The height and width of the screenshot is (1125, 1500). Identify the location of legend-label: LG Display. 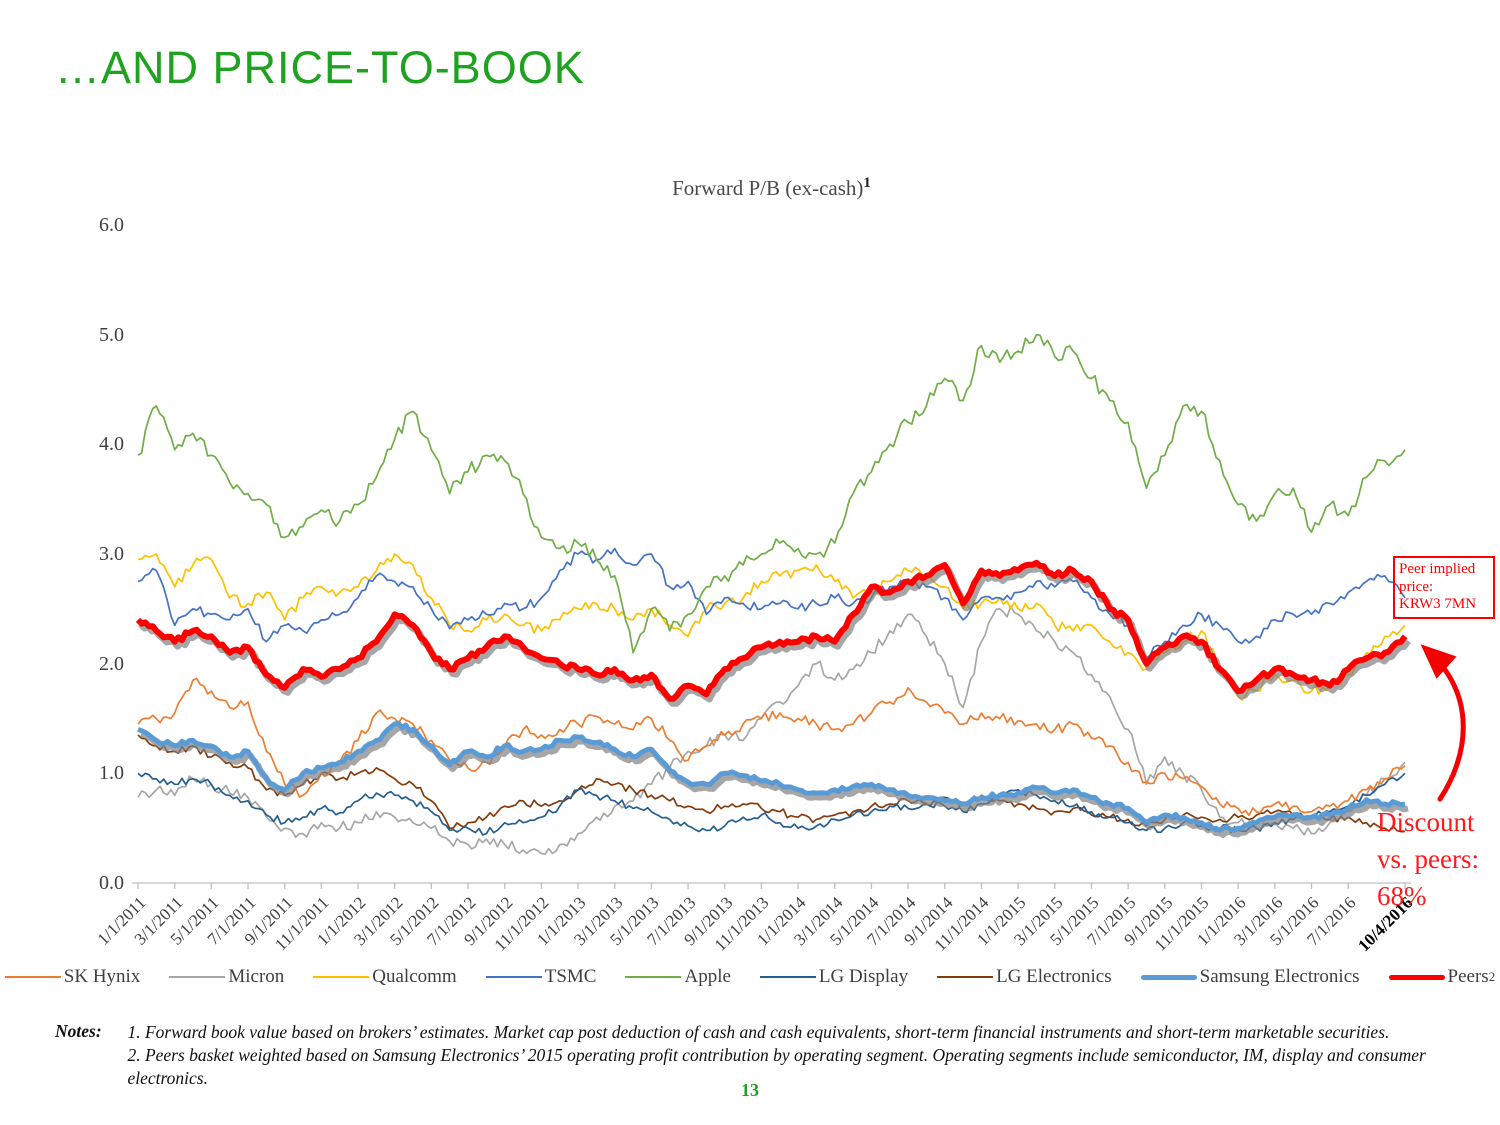
(863, 976).